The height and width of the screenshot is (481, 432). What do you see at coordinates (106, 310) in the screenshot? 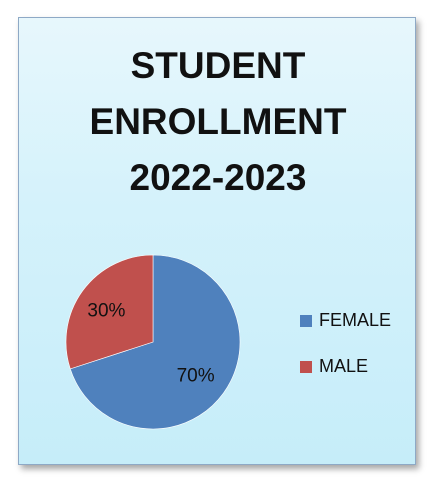
I see `data-label-male: 30%` at bounding box center [106, 310].